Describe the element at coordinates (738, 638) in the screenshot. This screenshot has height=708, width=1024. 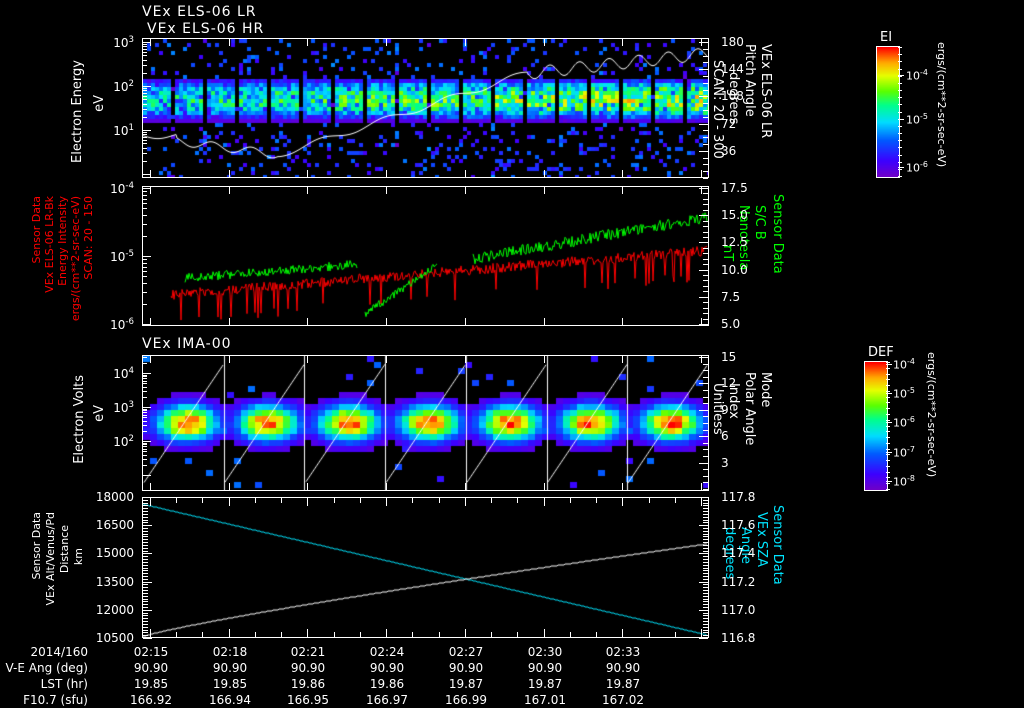
I see `panel4-right-tick: 116.8` at that location.